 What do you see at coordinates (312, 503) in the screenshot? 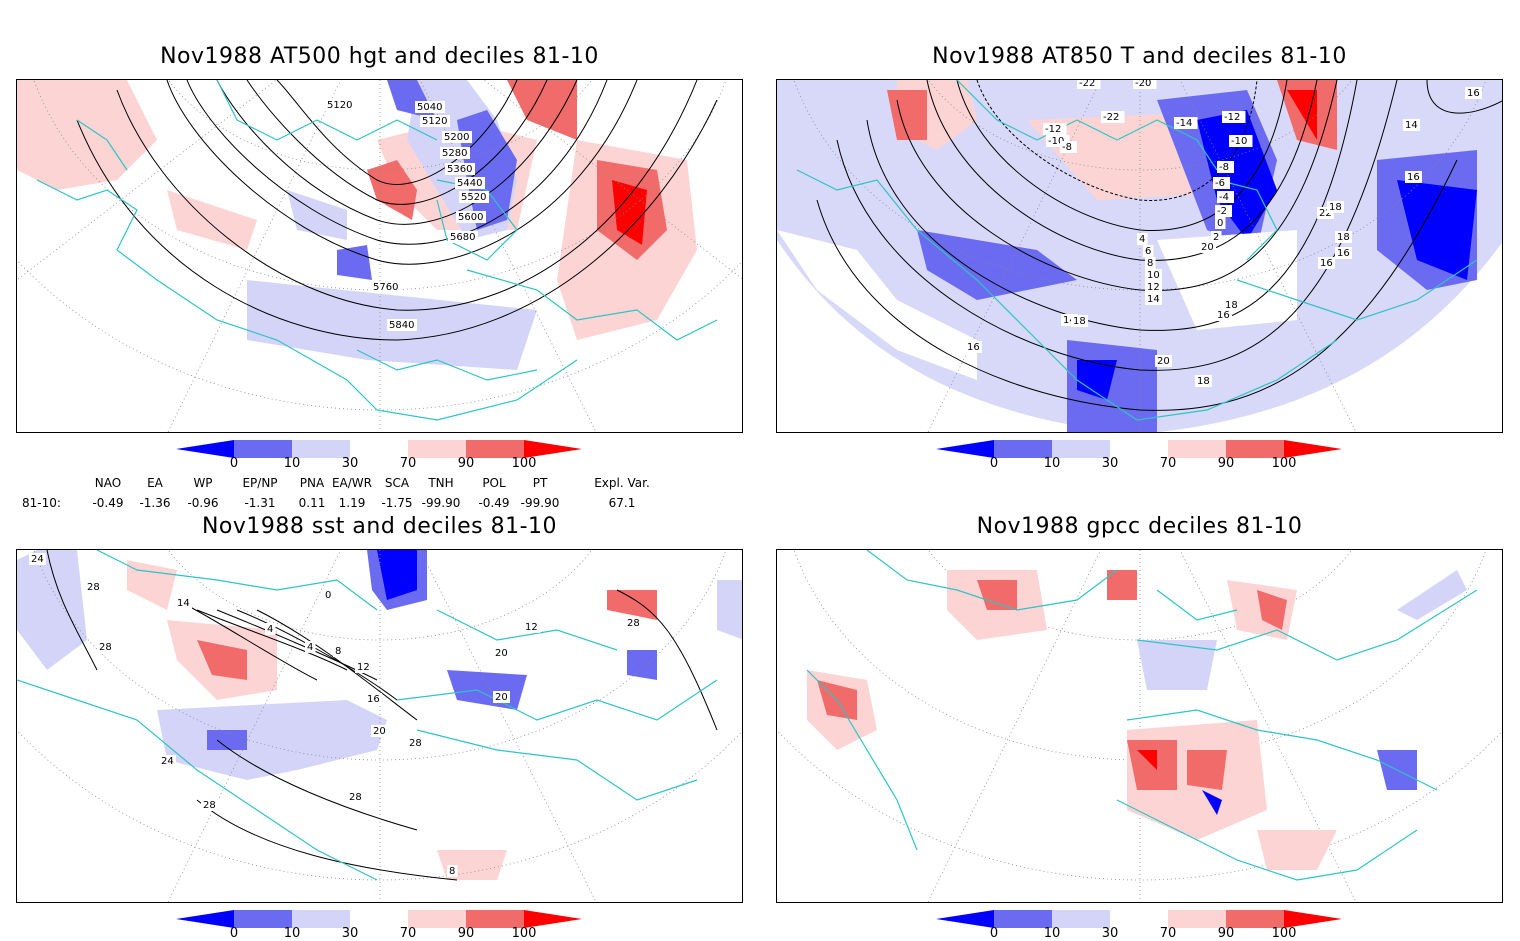
I see `indices-value: 0.11` at bounding box center [312, 503].